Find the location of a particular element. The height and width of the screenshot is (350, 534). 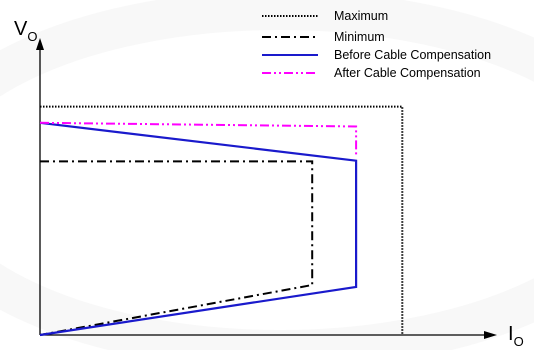

legend-label-minimum: Minimum is located at coordinates (359, 37).